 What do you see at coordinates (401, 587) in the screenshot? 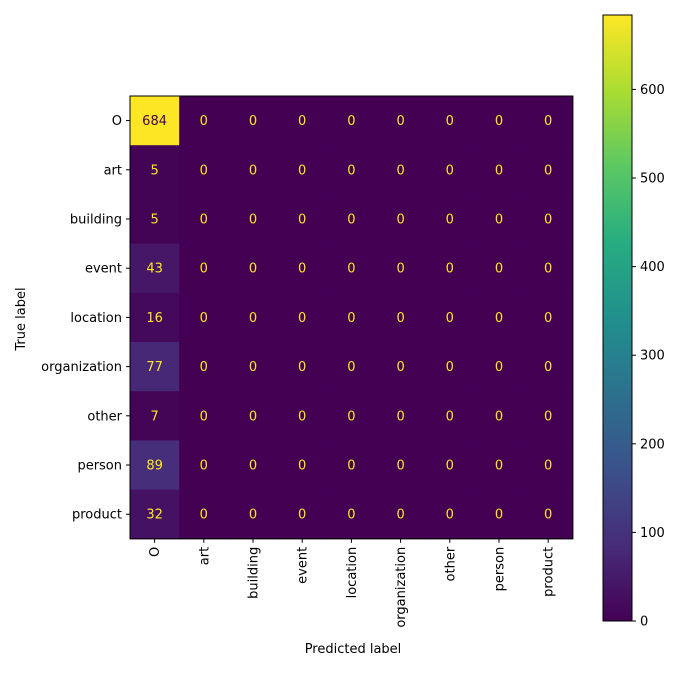
I see `x-tick-label: organization` at bounding box center [401, 587].